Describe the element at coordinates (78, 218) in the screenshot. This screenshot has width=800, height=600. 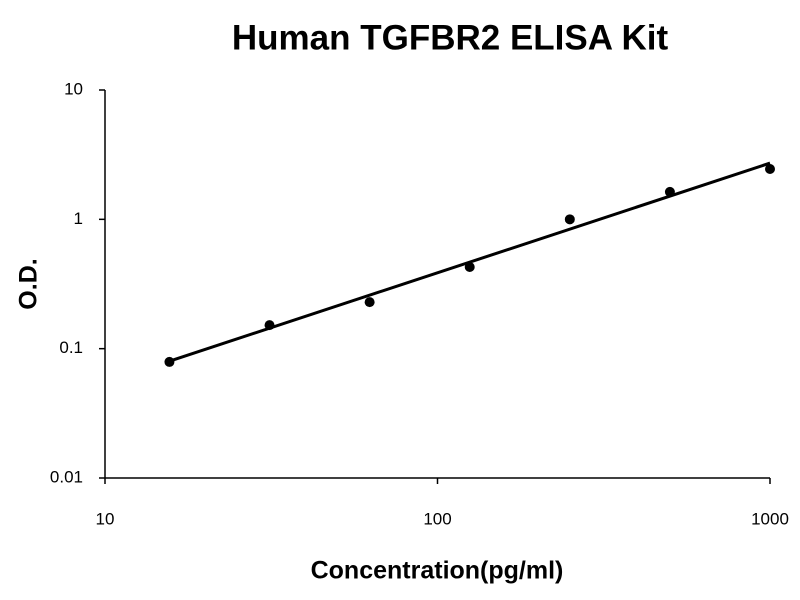
I see `y-tick-label: 1` at that location.